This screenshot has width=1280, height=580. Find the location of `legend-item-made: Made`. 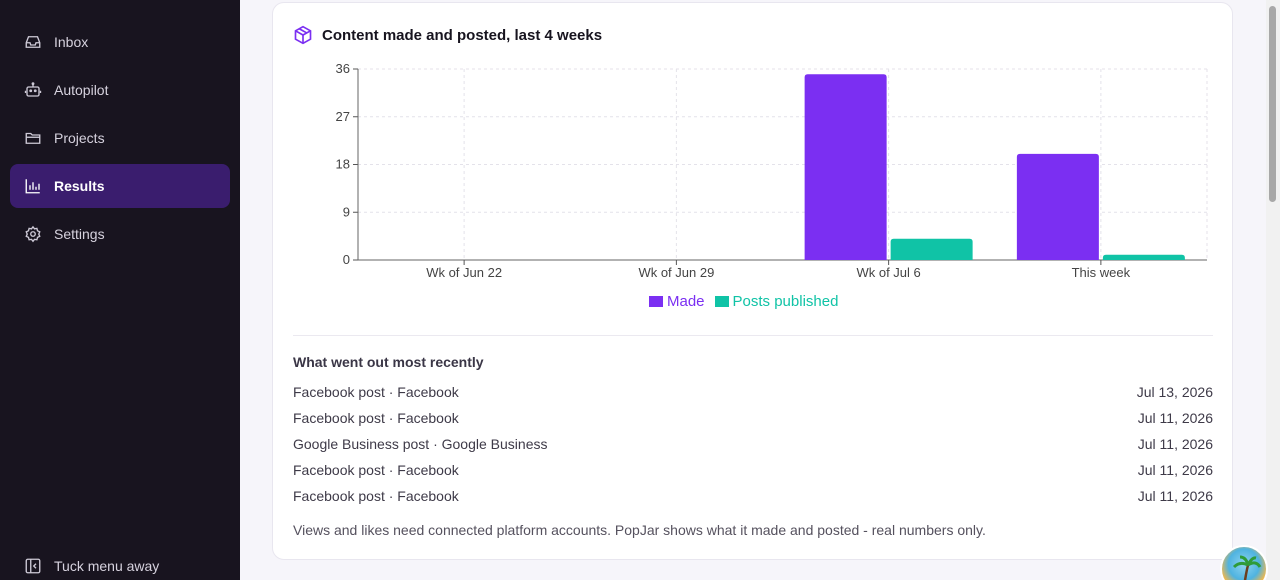

legend-item-made: Made is located at coordinates (677, 301).